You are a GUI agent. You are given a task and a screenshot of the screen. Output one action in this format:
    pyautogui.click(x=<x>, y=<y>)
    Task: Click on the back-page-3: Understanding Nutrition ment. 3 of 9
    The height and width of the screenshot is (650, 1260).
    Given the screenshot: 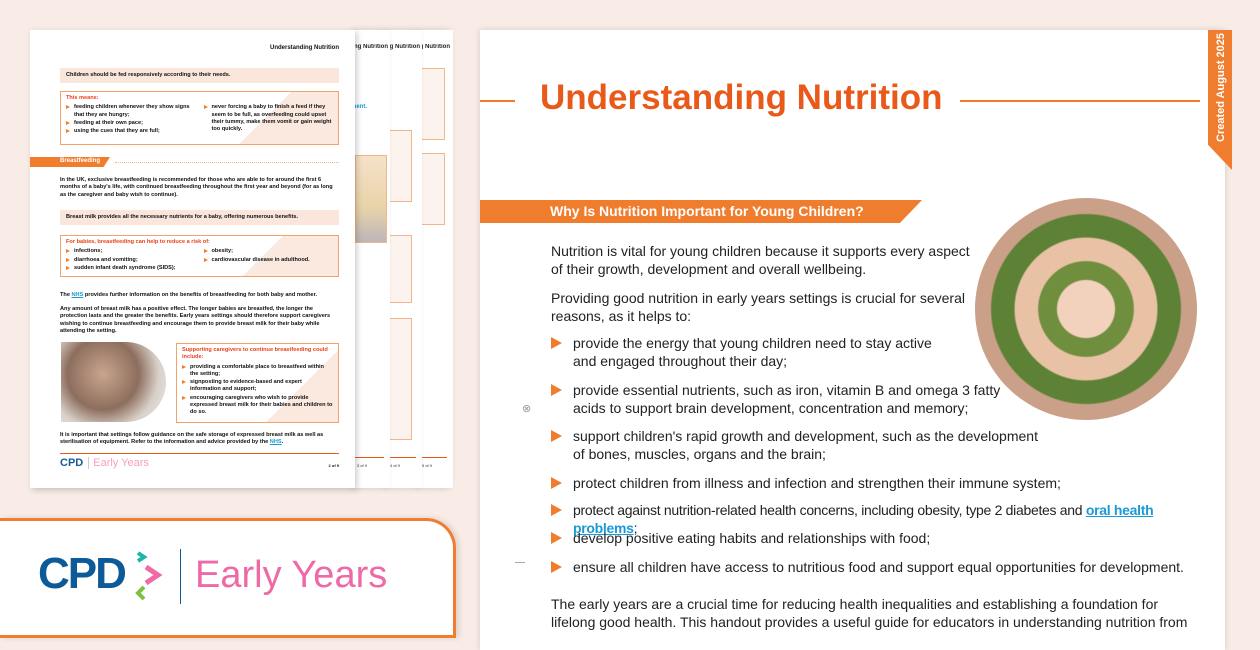 What is the action you would take?
    pyautogui.click(x=354, y=259)
    